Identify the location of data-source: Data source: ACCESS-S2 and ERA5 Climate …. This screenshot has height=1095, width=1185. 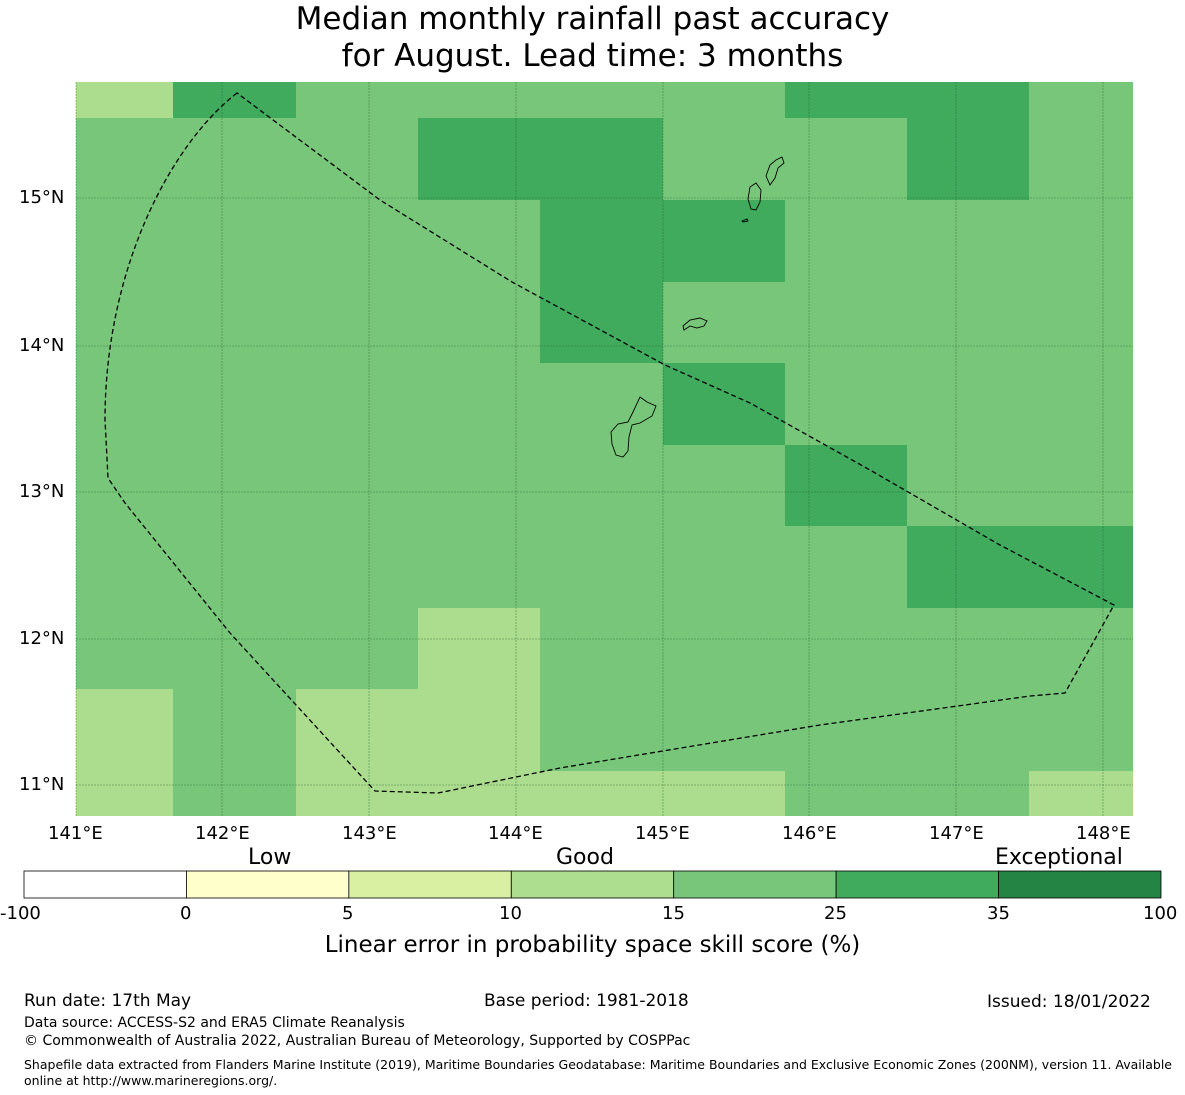
(214, 1023).